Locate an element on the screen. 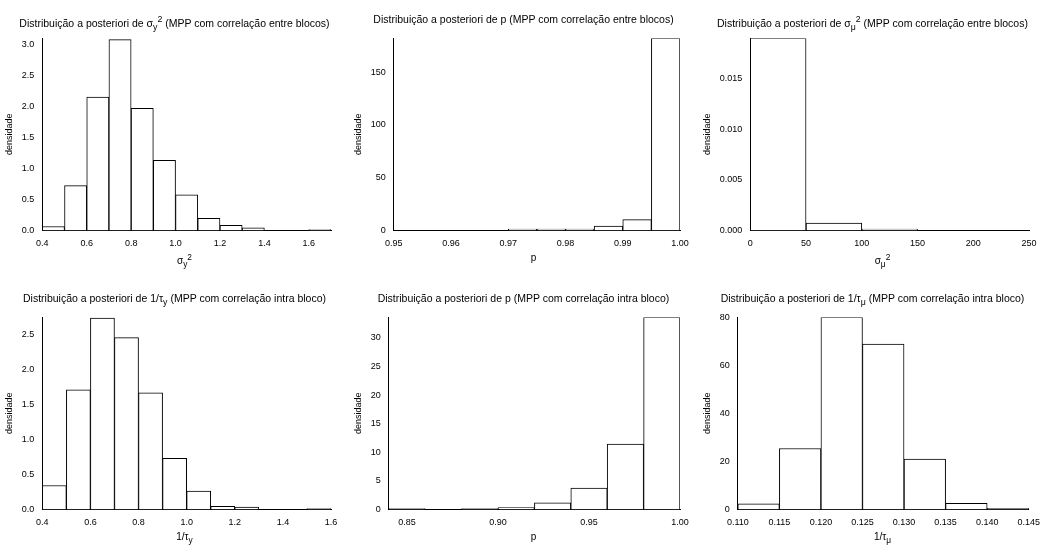  y-tick-label: 100 is located at coordinates (378, 124).